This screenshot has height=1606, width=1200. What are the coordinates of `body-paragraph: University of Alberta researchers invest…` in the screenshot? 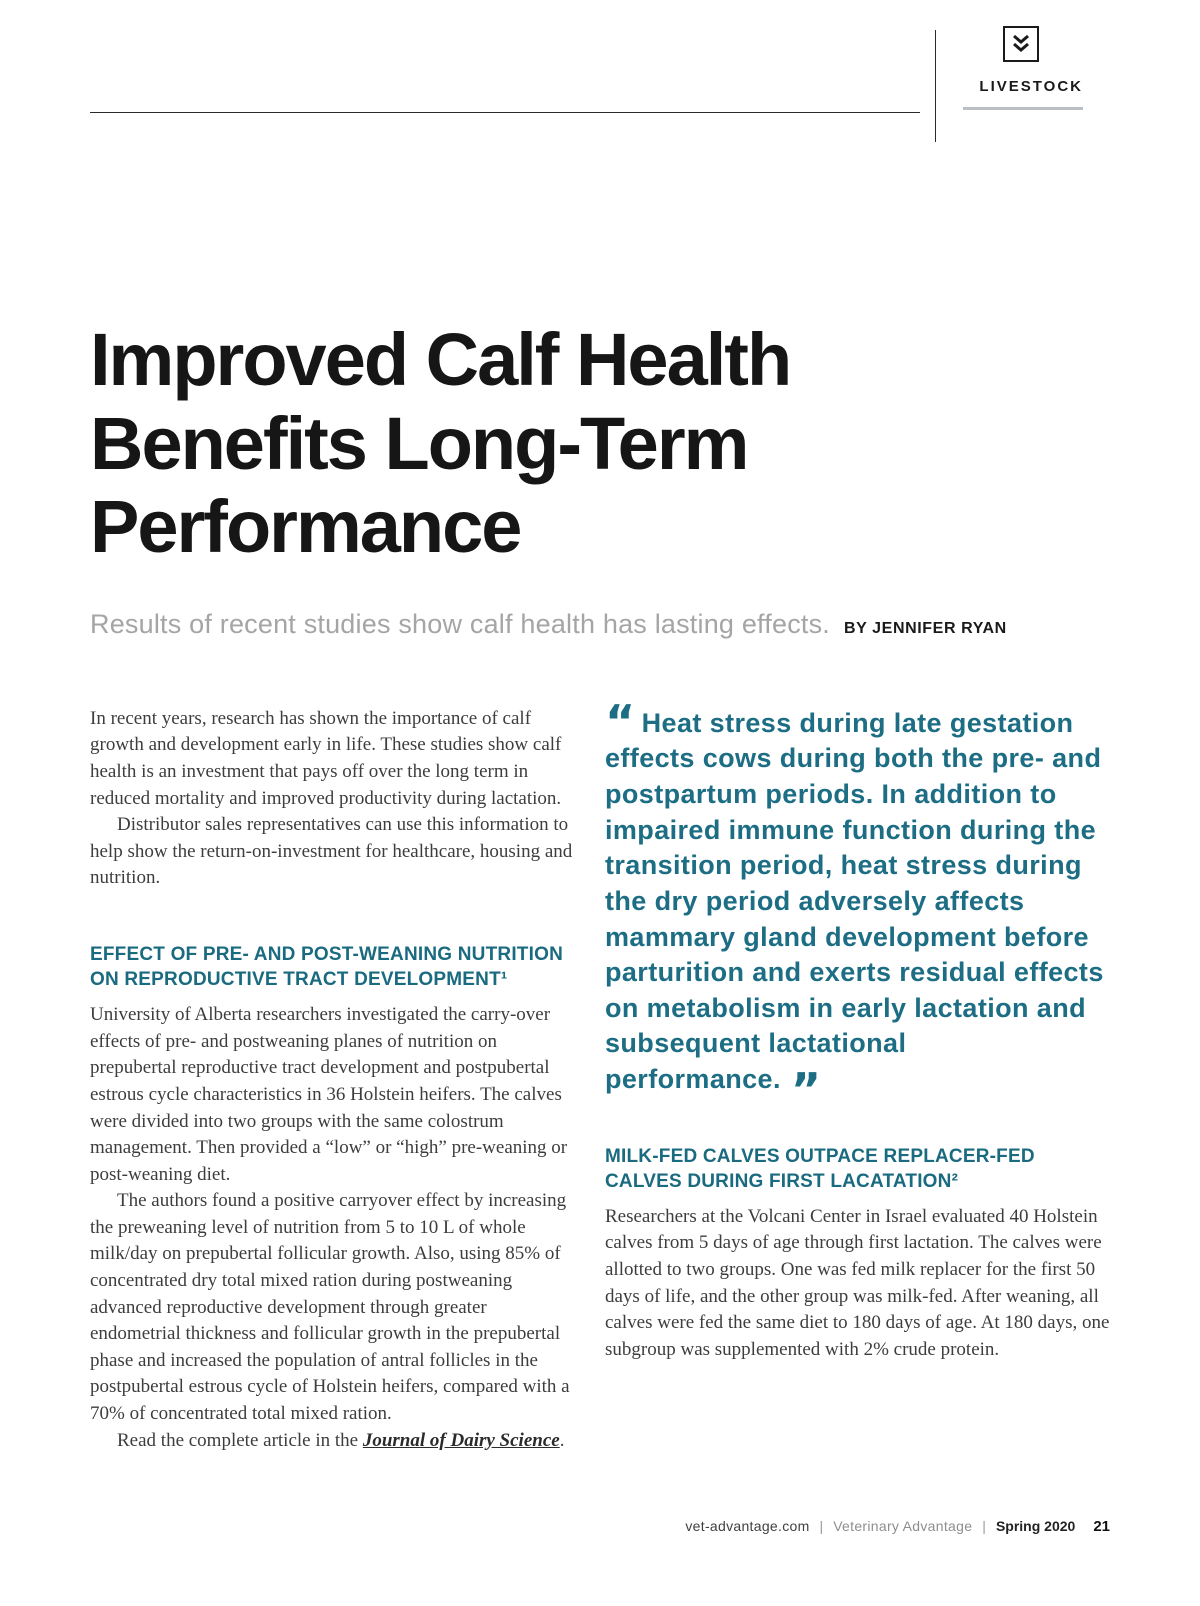 It's located at (329, 1094).